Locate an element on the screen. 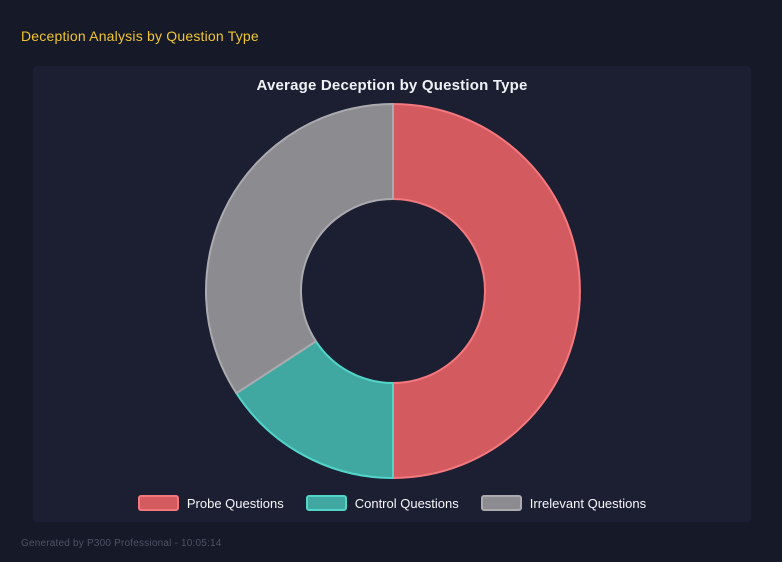  chart-title: Average Deception by Question Type is located at coordinates (392, 85).